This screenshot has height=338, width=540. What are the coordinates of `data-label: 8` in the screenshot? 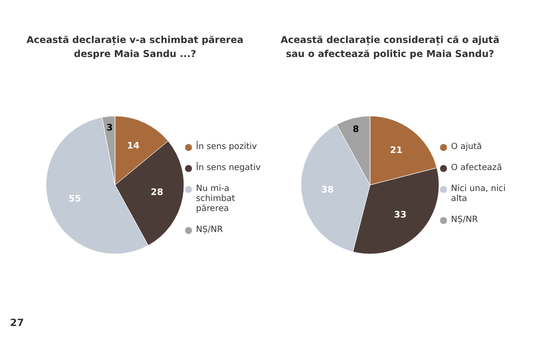 It's located at (356, 130).